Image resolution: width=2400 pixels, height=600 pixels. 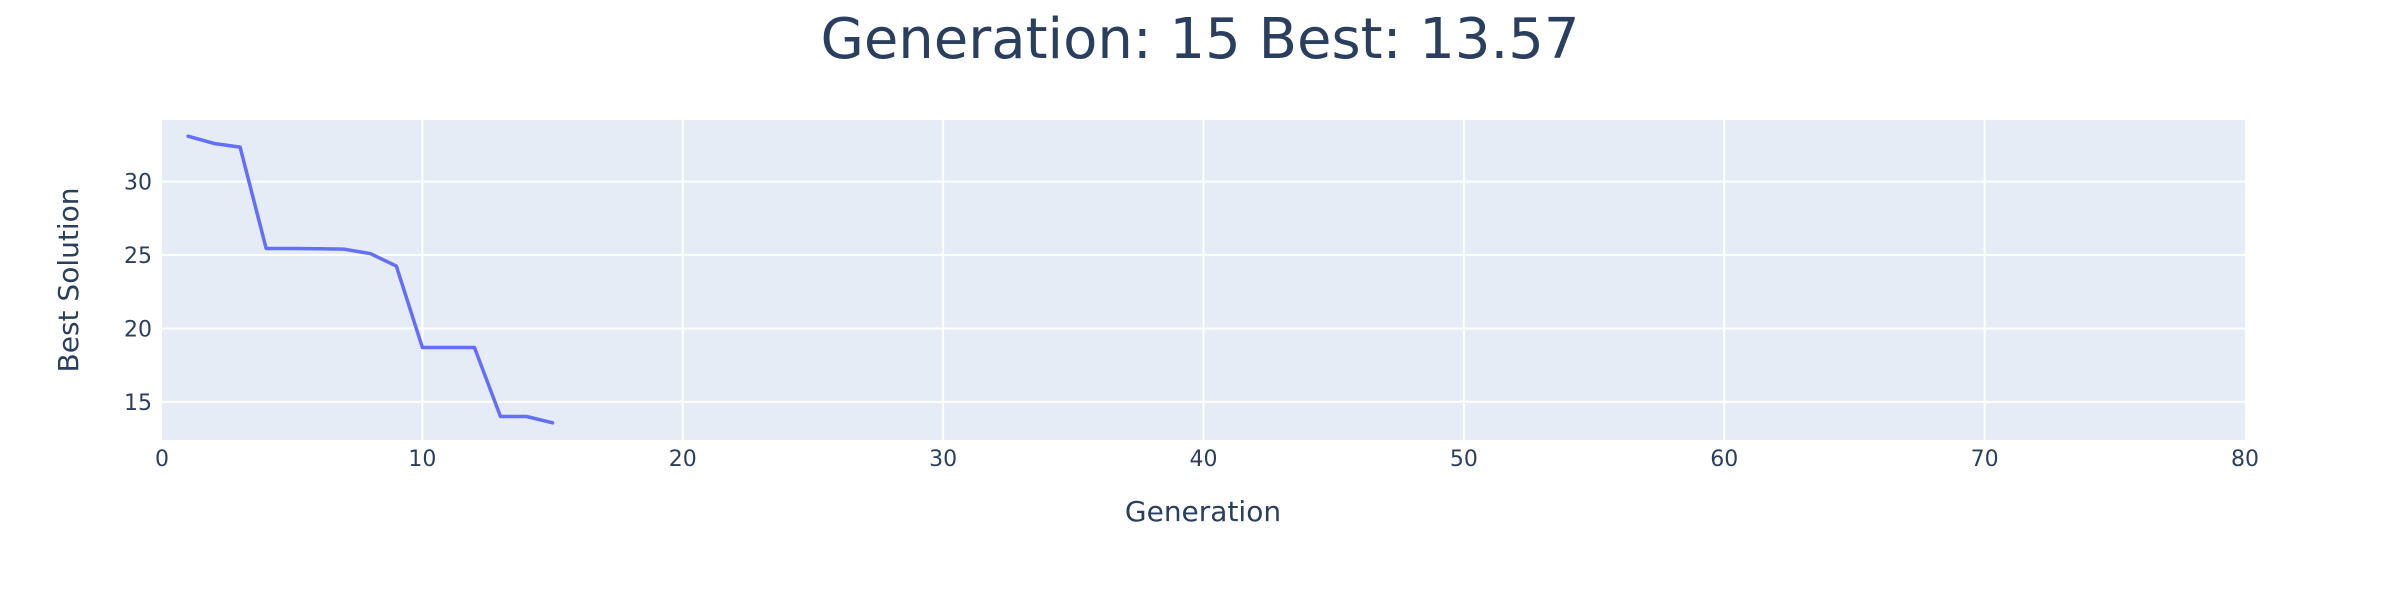 I want to click on x-tick-labels: 0 10 20 30 40 50 60 70 80, so click(x=1207, y=459).